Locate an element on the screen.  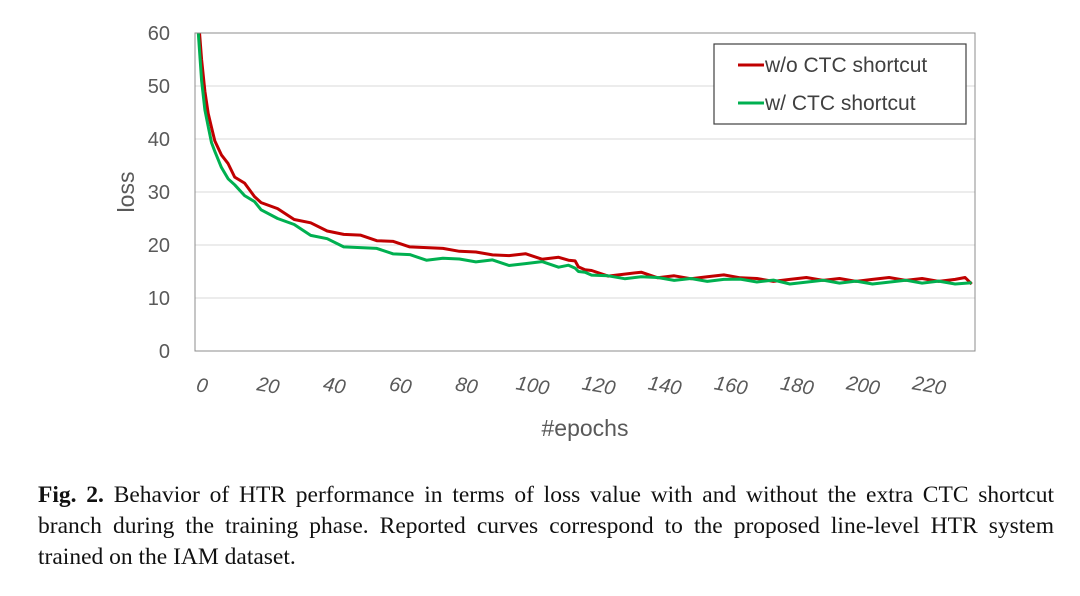
y-tick-label: 20 is located at coordinates (159, 246).